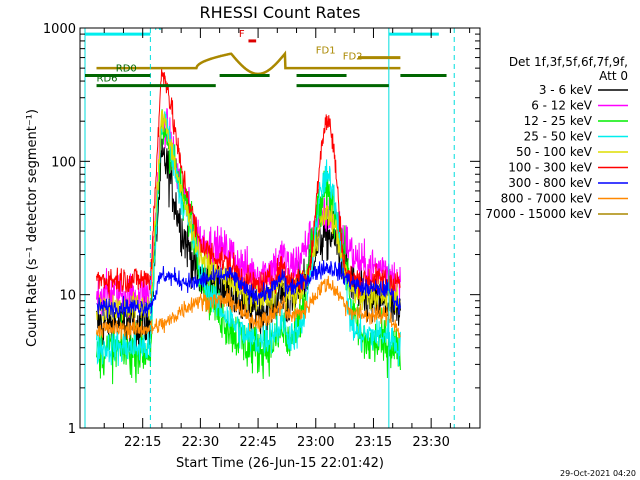  Describe the element at coordinates (242, 34) in the screenshot. I see `flag-label-f: F` at that location.